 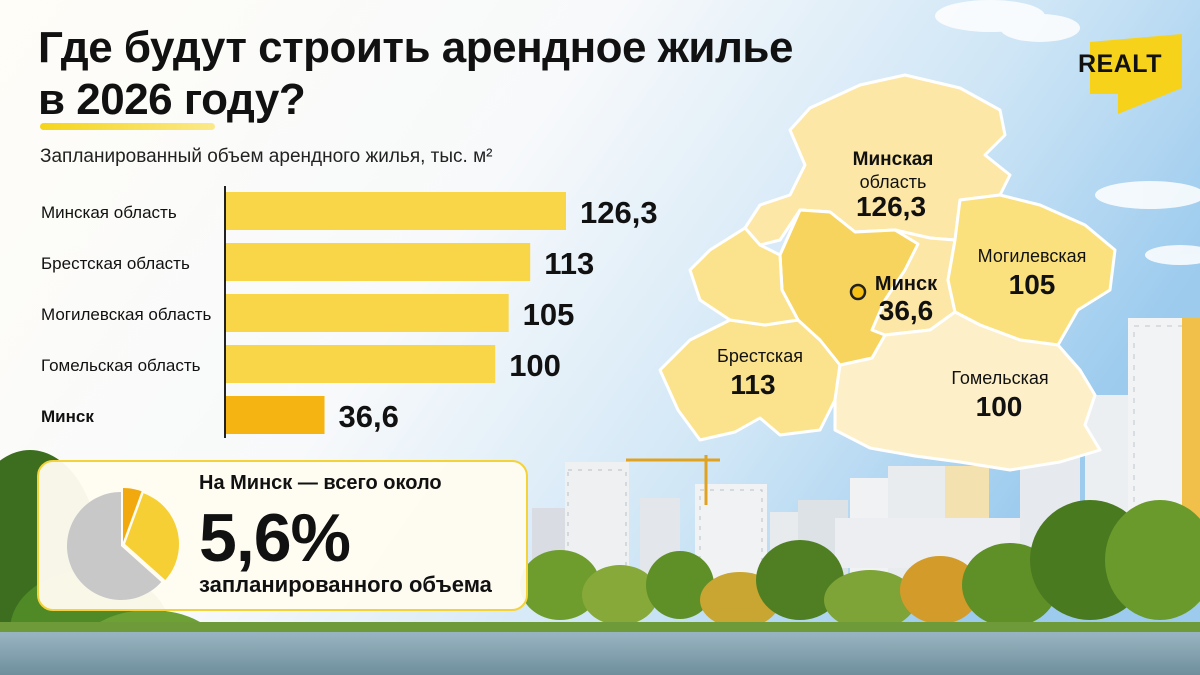 I want to click on bar-category-label: Брестская область, so click(x=115, y=263).